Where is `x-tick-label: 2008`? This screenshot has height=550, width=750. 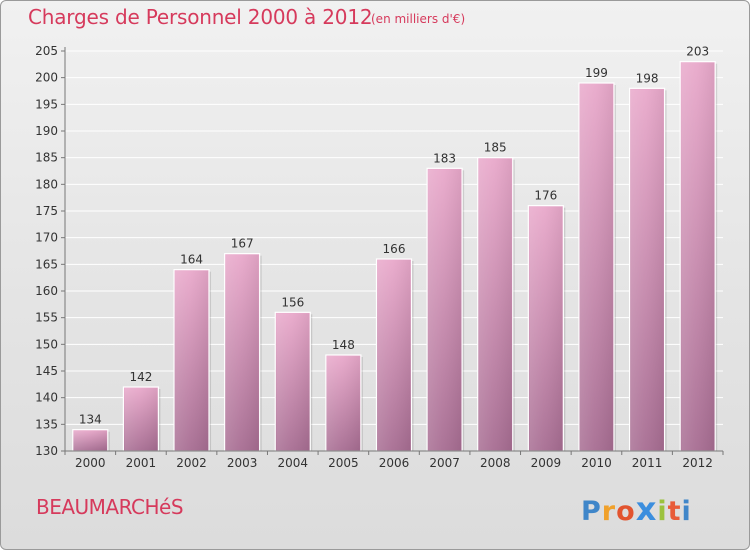
x-tick-label: 2008 is located at coordinates (495, 463).